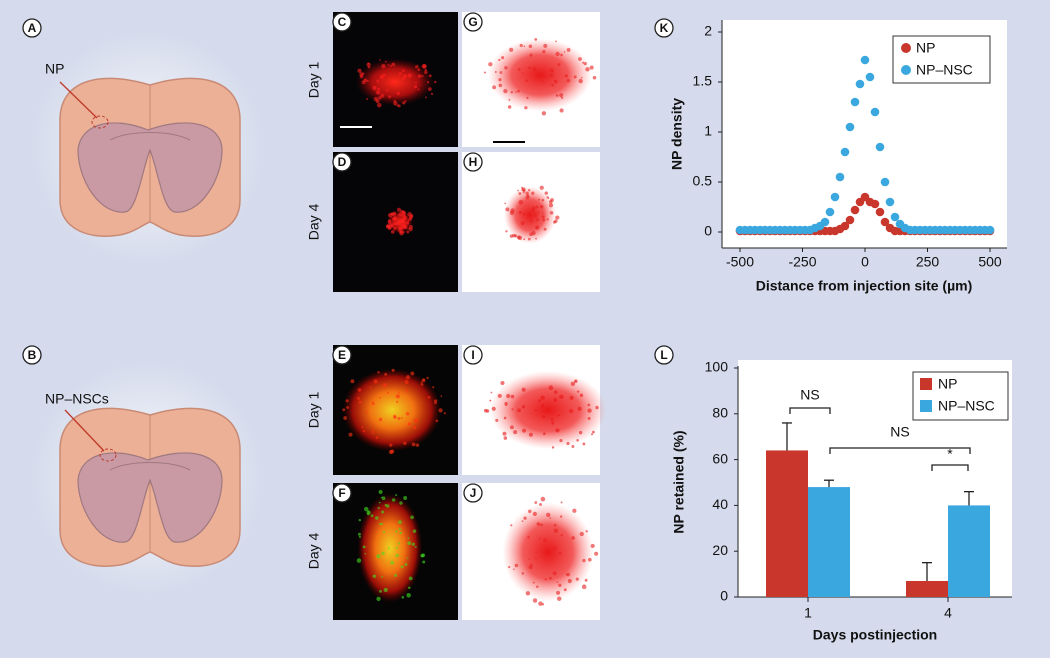  What do you see at coordinates (717, 367) in the screenshot?
I see `y-tick-label: 100` at bounding box center [717, 367].